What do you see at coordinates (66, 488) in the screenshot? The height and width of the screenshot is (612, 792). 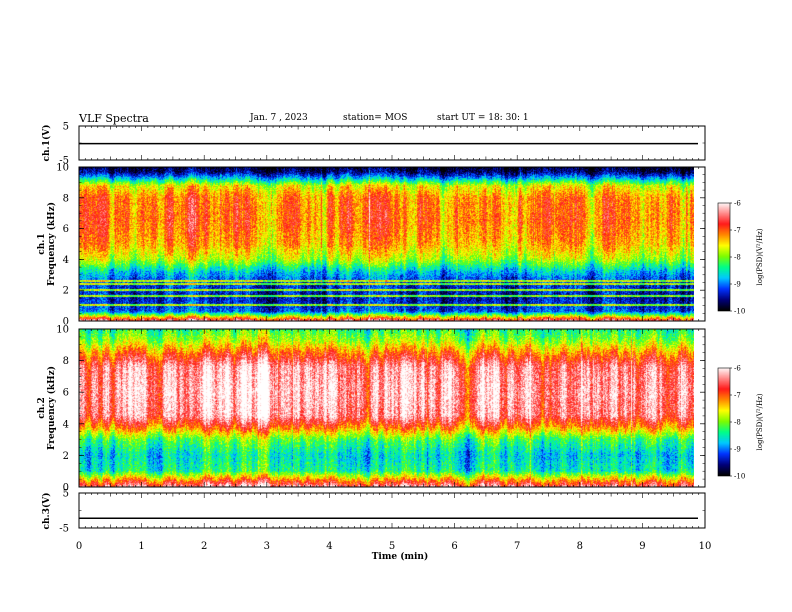 I see `ch2-frequency-tick-label: 0` at bounding box center [66, 488].